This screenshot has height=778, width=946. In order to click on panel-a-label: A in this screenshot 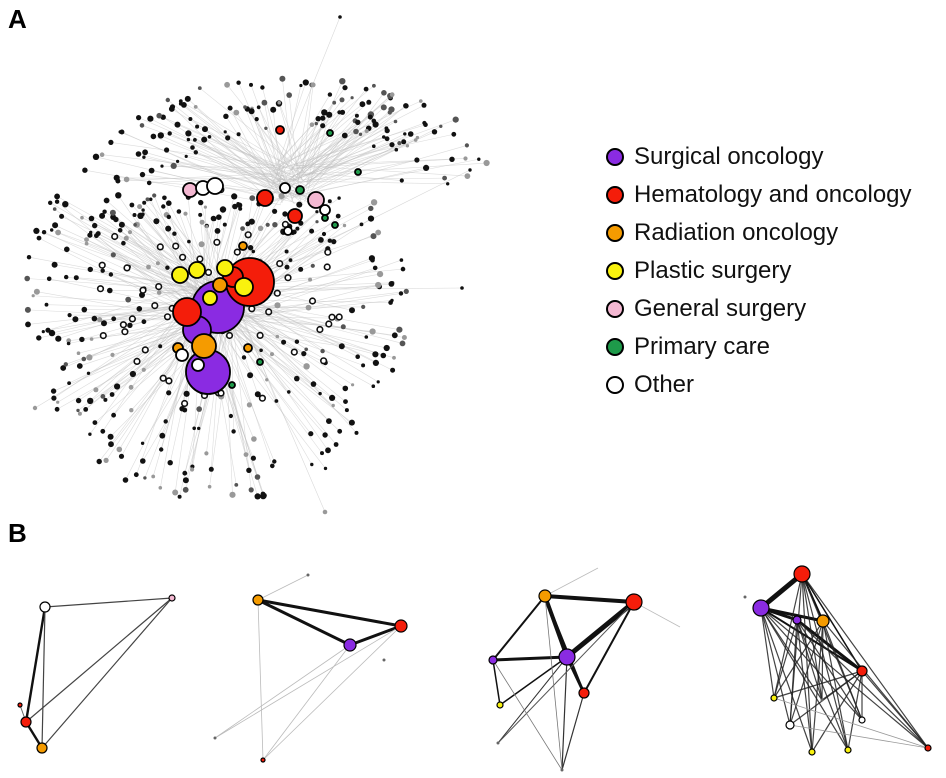, I will do `click(17, 19)`.